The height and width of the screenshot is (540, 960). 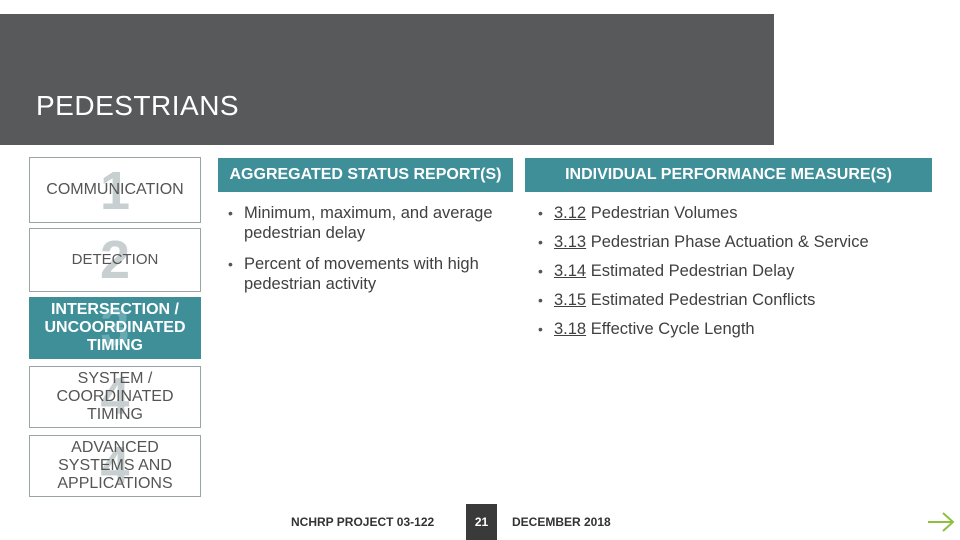 What do you see at coordinates (672, 329) in the screenshot?
I see `measure-label: Effective Cycle Length` at bounding box center [672, 329].